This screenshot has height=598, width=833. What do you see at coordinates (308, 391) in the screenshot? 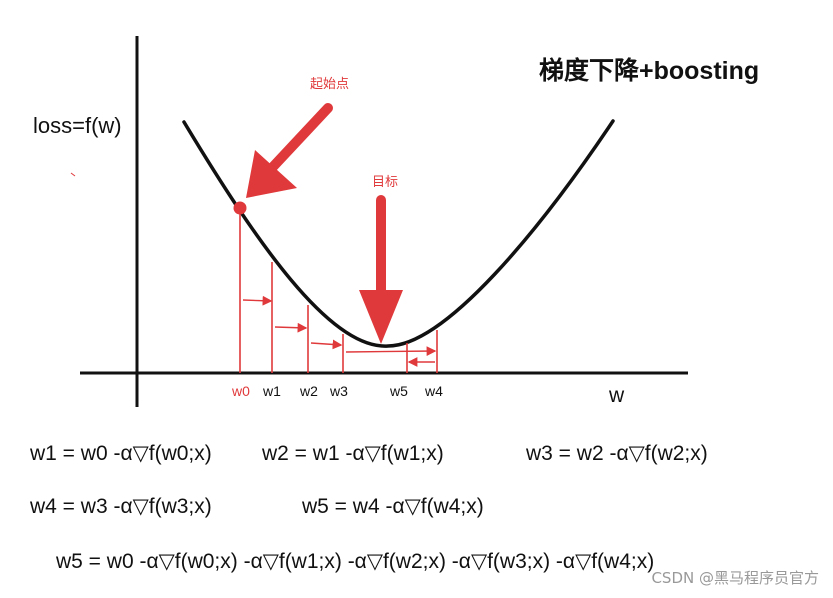
I see `tick-w2: w2` at bounding box center [308, 391].